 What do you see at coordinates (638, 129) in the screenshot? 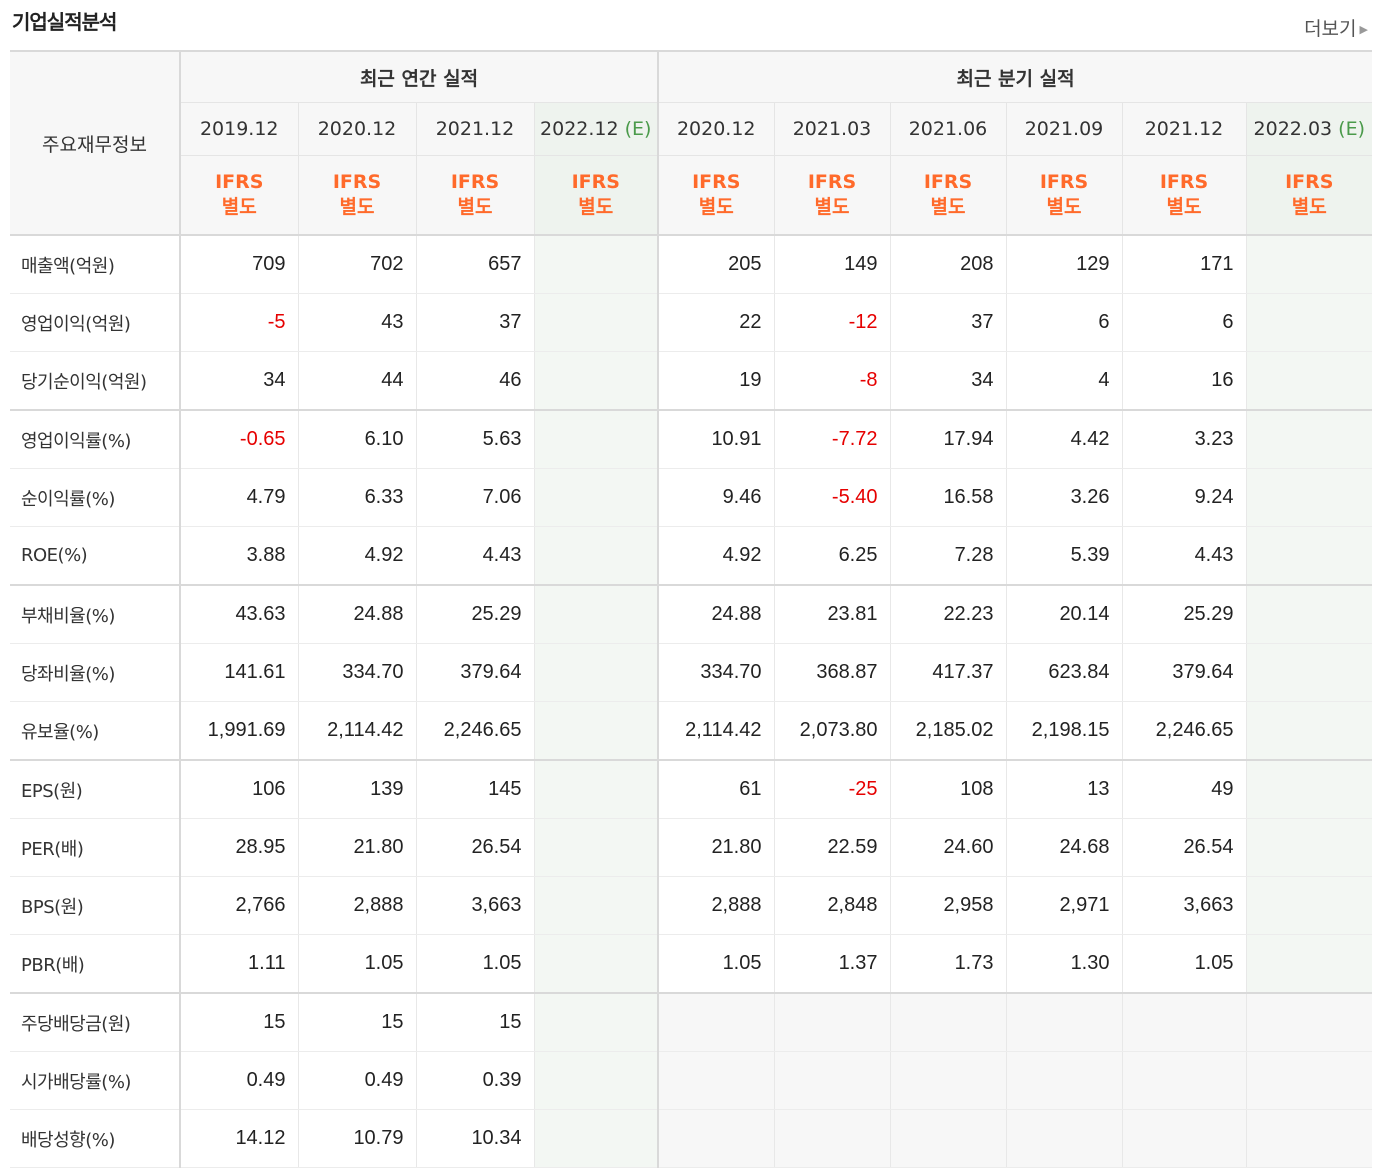
I see `estimate-mark: (E)` at bounding box center [638, 129].